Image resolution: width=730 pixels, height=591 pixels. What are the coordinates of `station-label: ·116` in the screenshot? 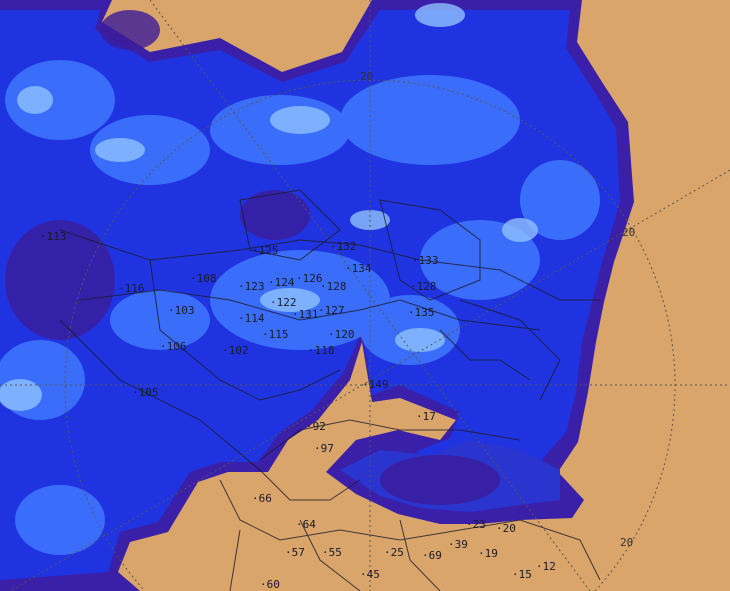 It's located at (131, 288).